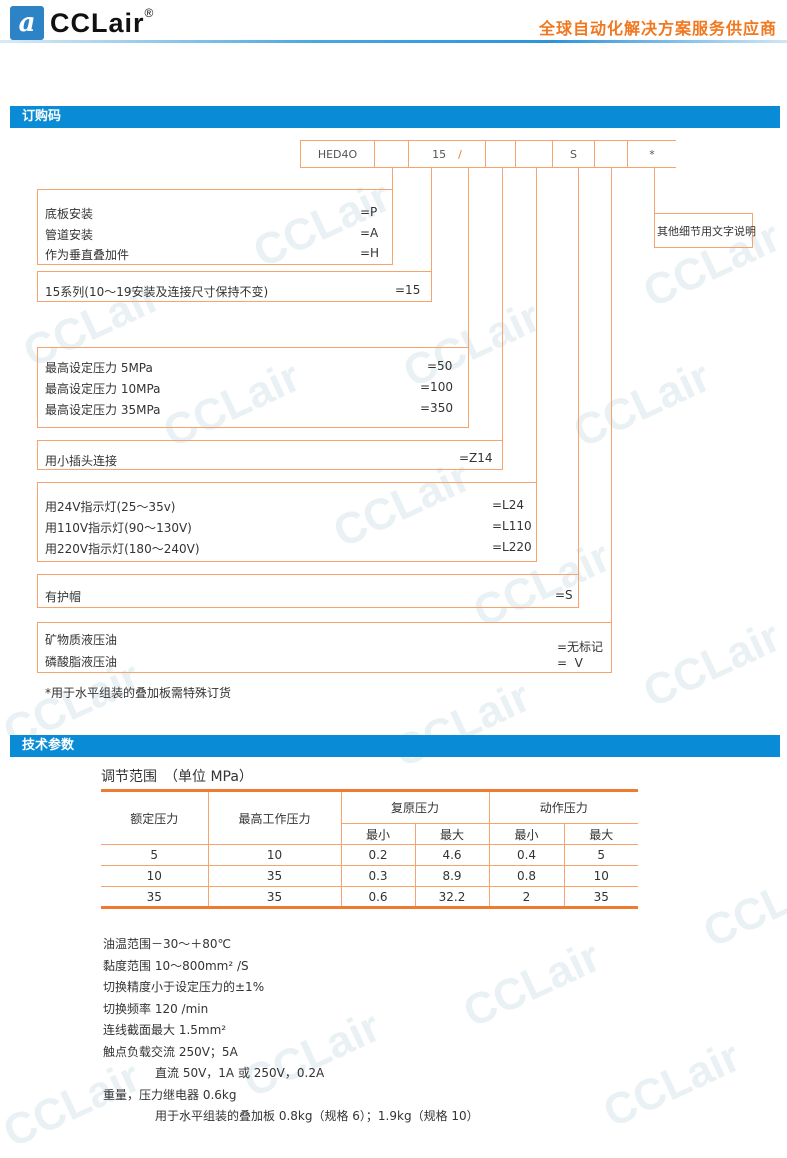  What do you see at coordinates (370, 253) in the screenshot?
I see `option-code: =H` at bounding box center [370, 253].